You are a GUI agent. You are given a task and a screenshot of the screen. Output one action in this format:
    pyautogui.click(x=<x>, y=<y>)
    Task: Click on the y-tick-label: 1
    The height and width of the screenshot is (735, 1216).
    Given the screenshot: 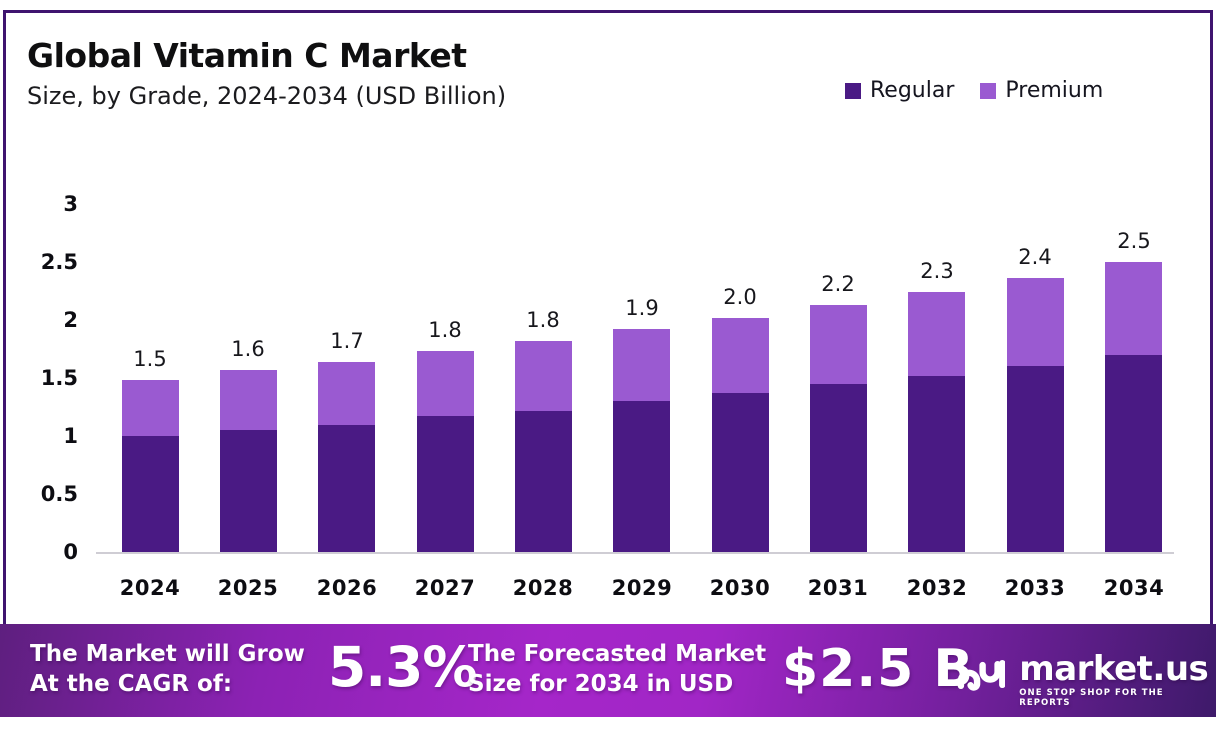 What is the action you would take?
    pyautogui.click(x=70, y=436)
    